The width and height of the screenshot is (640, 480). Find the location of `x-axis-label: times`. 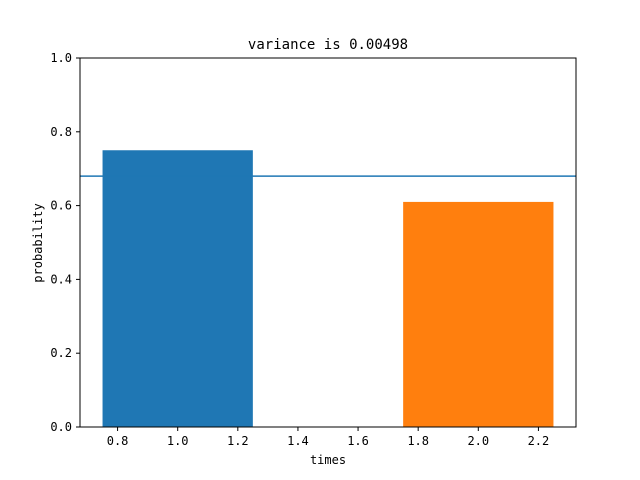

x-axis-label: times is located at coordinates (328, 460).